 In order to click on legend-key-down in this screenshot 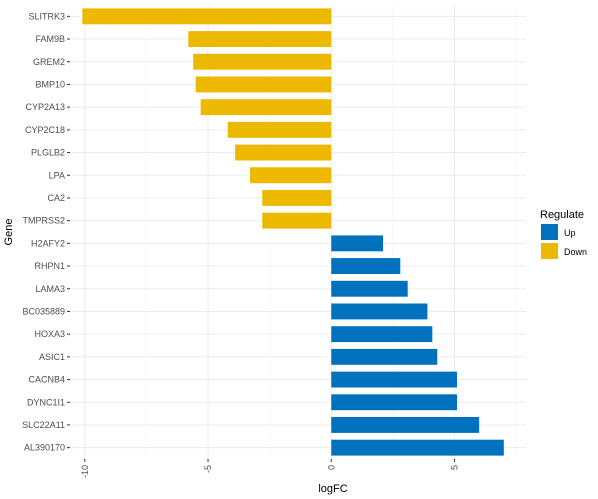, I will do `click(549, 251)`.